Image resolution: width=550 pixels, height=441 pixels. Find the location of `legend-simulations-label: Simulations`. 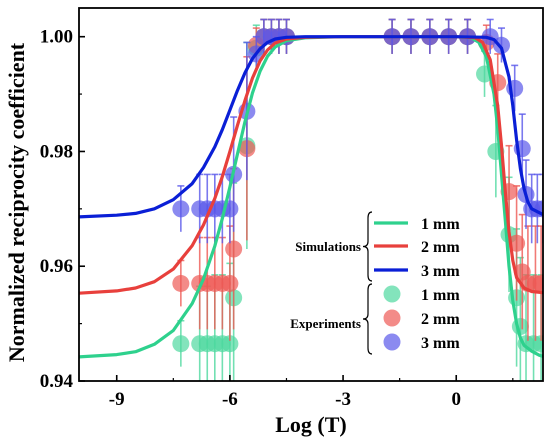

legend-simulations-label: Simulations is located at coordinates (328, 246).